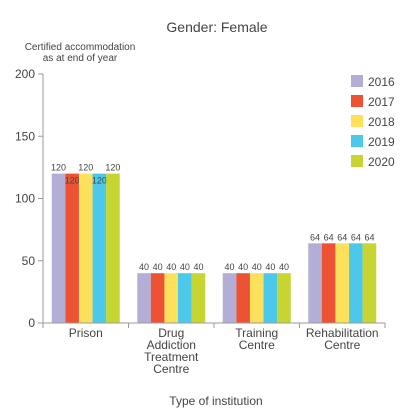  I want to click on category-label: Training, so click(256, 333).